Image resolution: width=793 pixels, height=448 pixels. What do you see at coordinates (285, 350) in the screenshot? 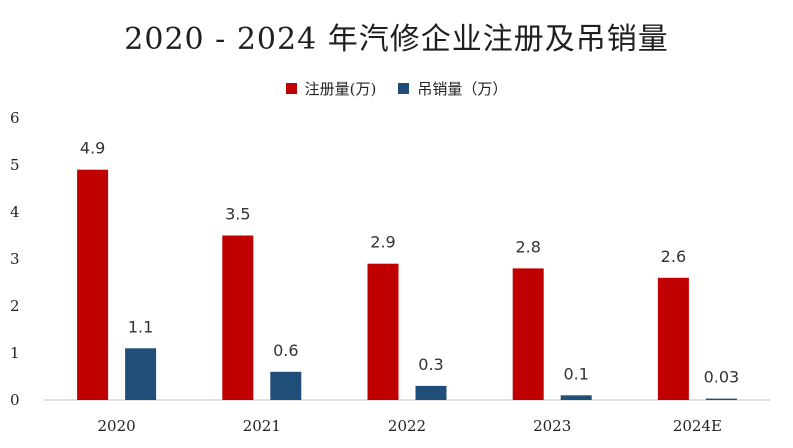
I see `data-label: 0.6` at bounding box center [285, 350].